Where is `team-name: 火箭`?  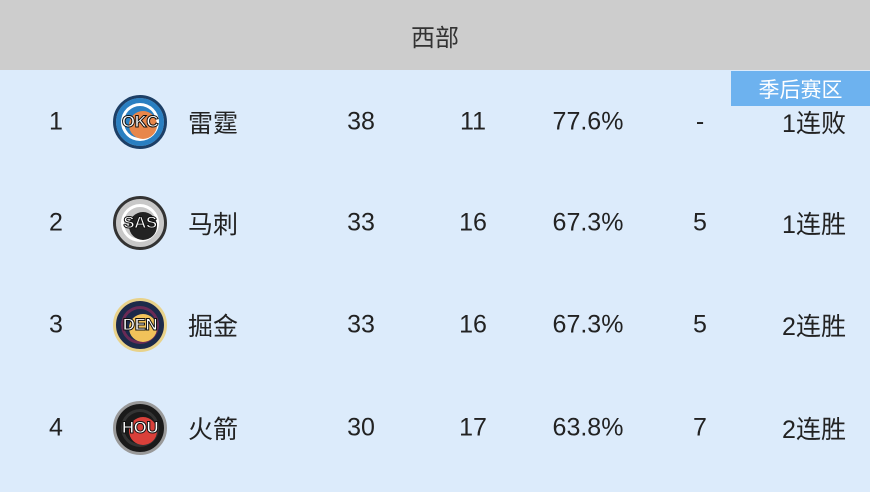
team-name: 火箭 is located at coordinates (213, 430).